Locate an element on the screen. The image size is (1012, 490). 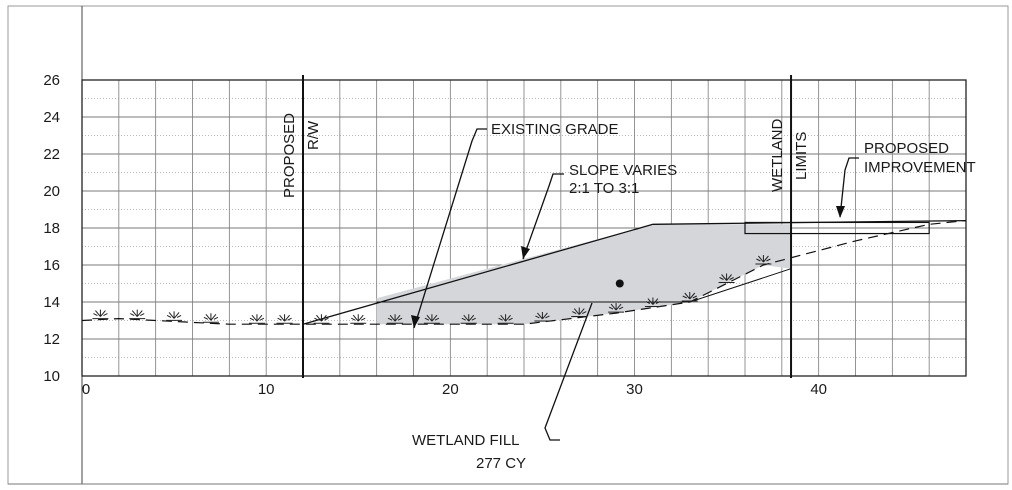
y-tick-label: 26 is located at coordinates (51, 80).